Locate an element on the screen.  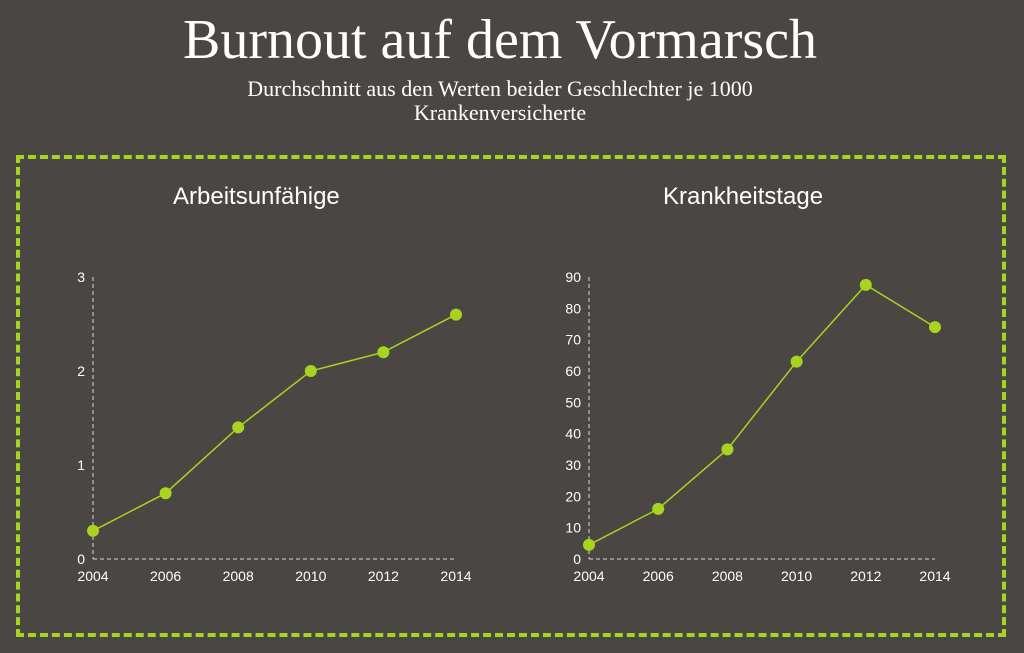
subtitle-line-2: Krankenversicherte is located at coordinates (500, 112).